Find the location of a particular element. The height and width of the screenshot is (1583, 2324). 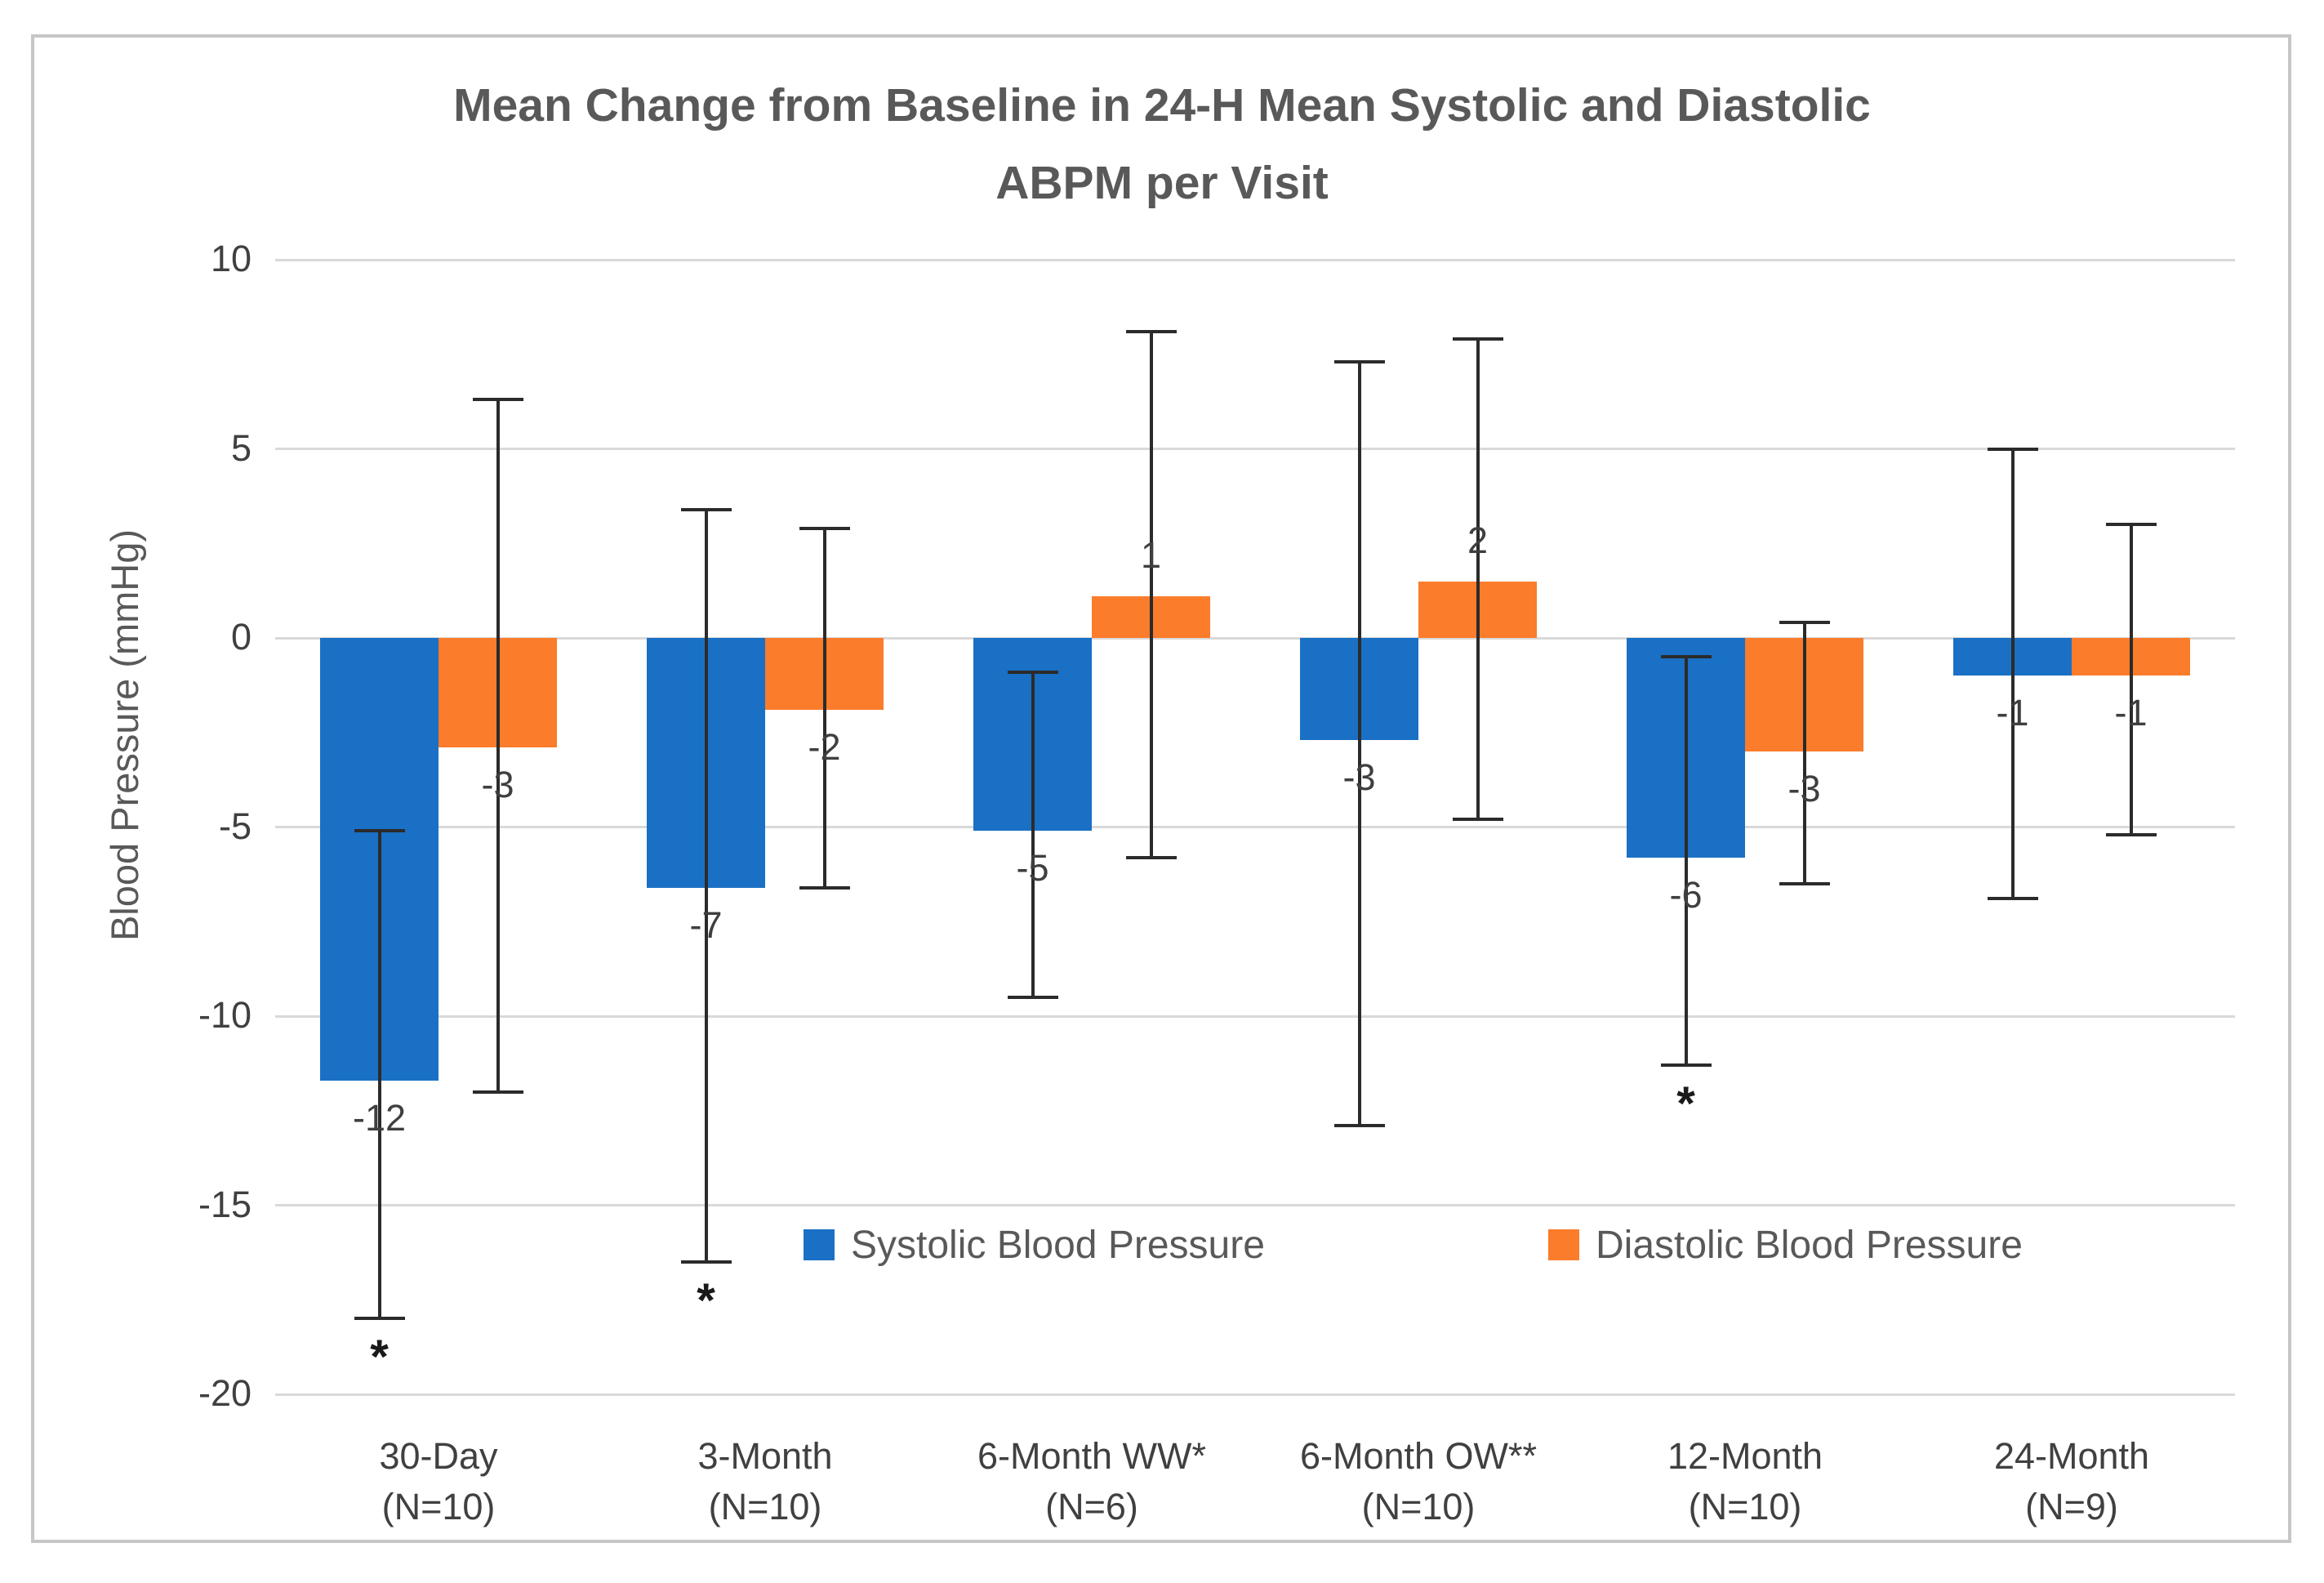

x-tick-label-1: 3-Month (N=10) is located at coordinates (765, 1482).